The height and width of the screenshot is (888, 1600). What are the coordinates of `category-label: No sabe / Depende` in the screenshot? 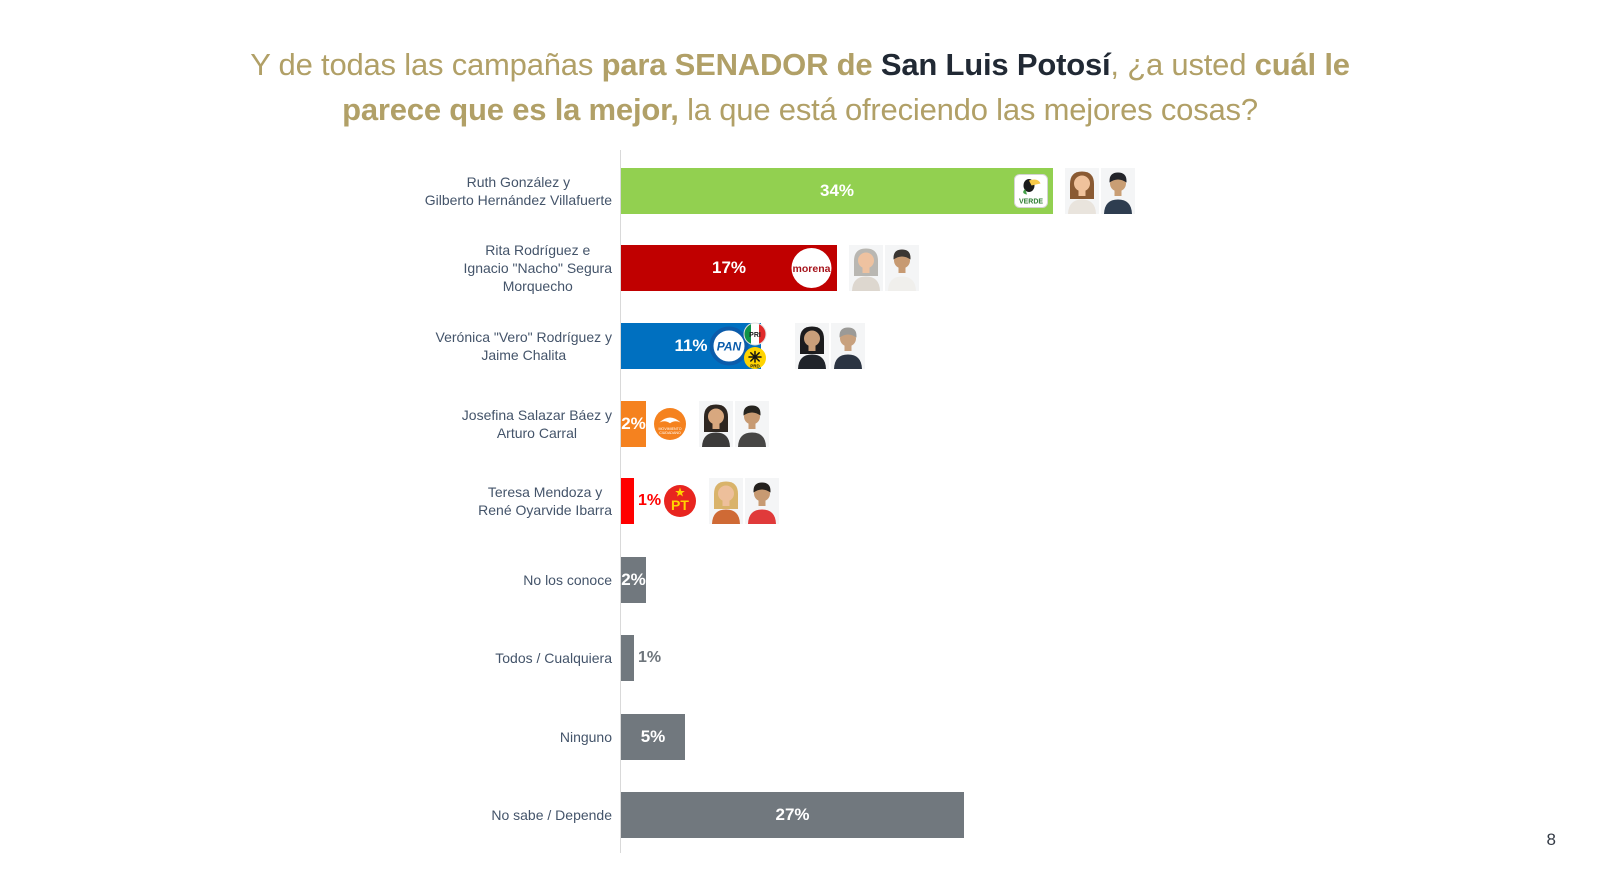 It's located at (551, 815).